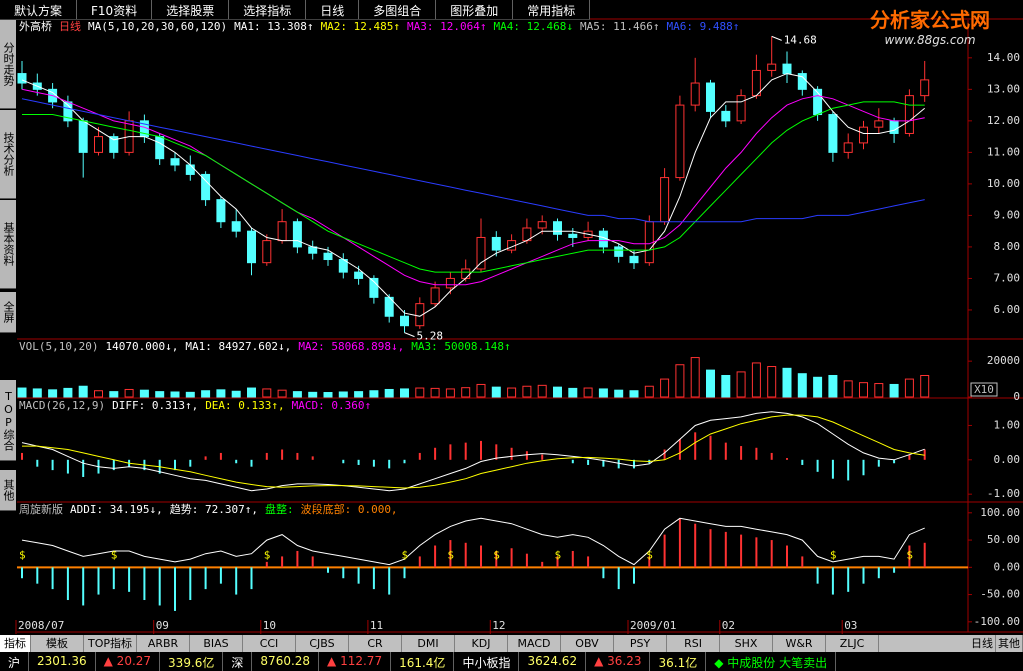 This screenshot has height=671, width=1023. Describe the element at coordinates (475, 9) in the screenshot. I see `toolbar-button: 图形叠加` at that location.